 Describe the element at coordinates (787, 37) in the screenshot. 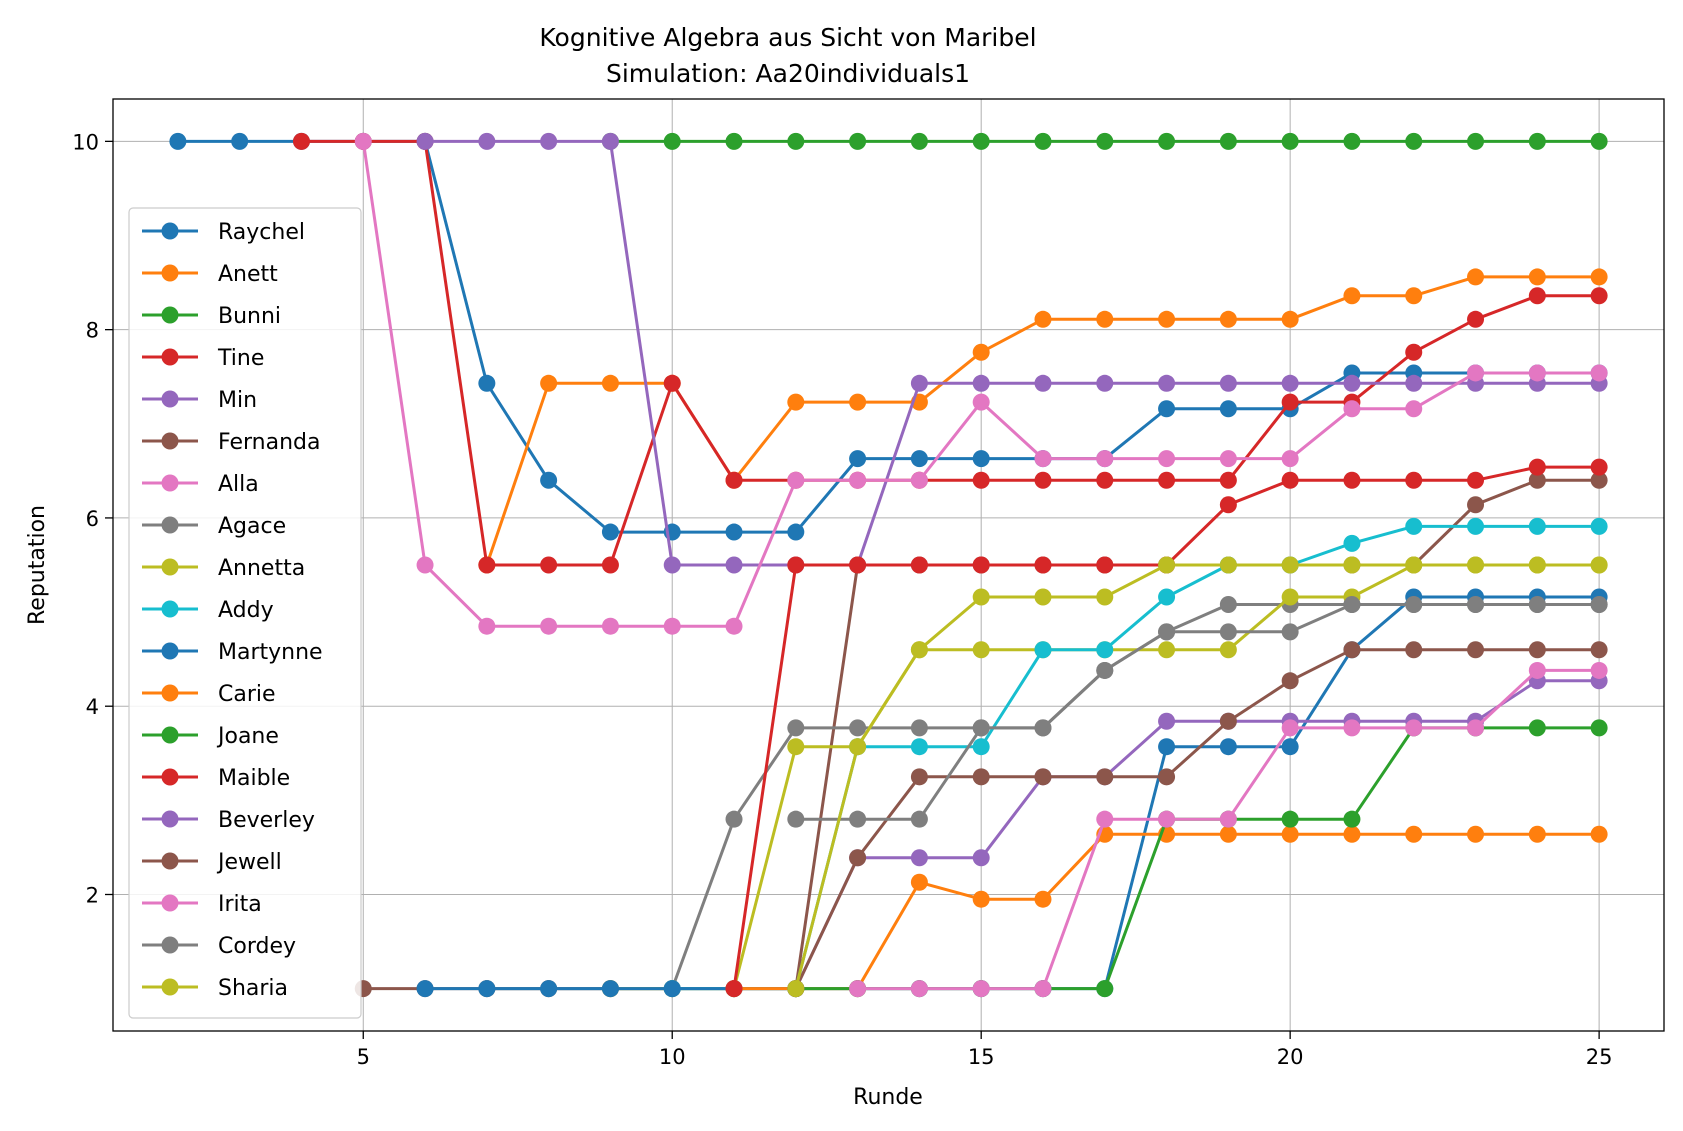

I see `chart-title: Kognitive Algebra aus Sicht von Maribel` at that location.